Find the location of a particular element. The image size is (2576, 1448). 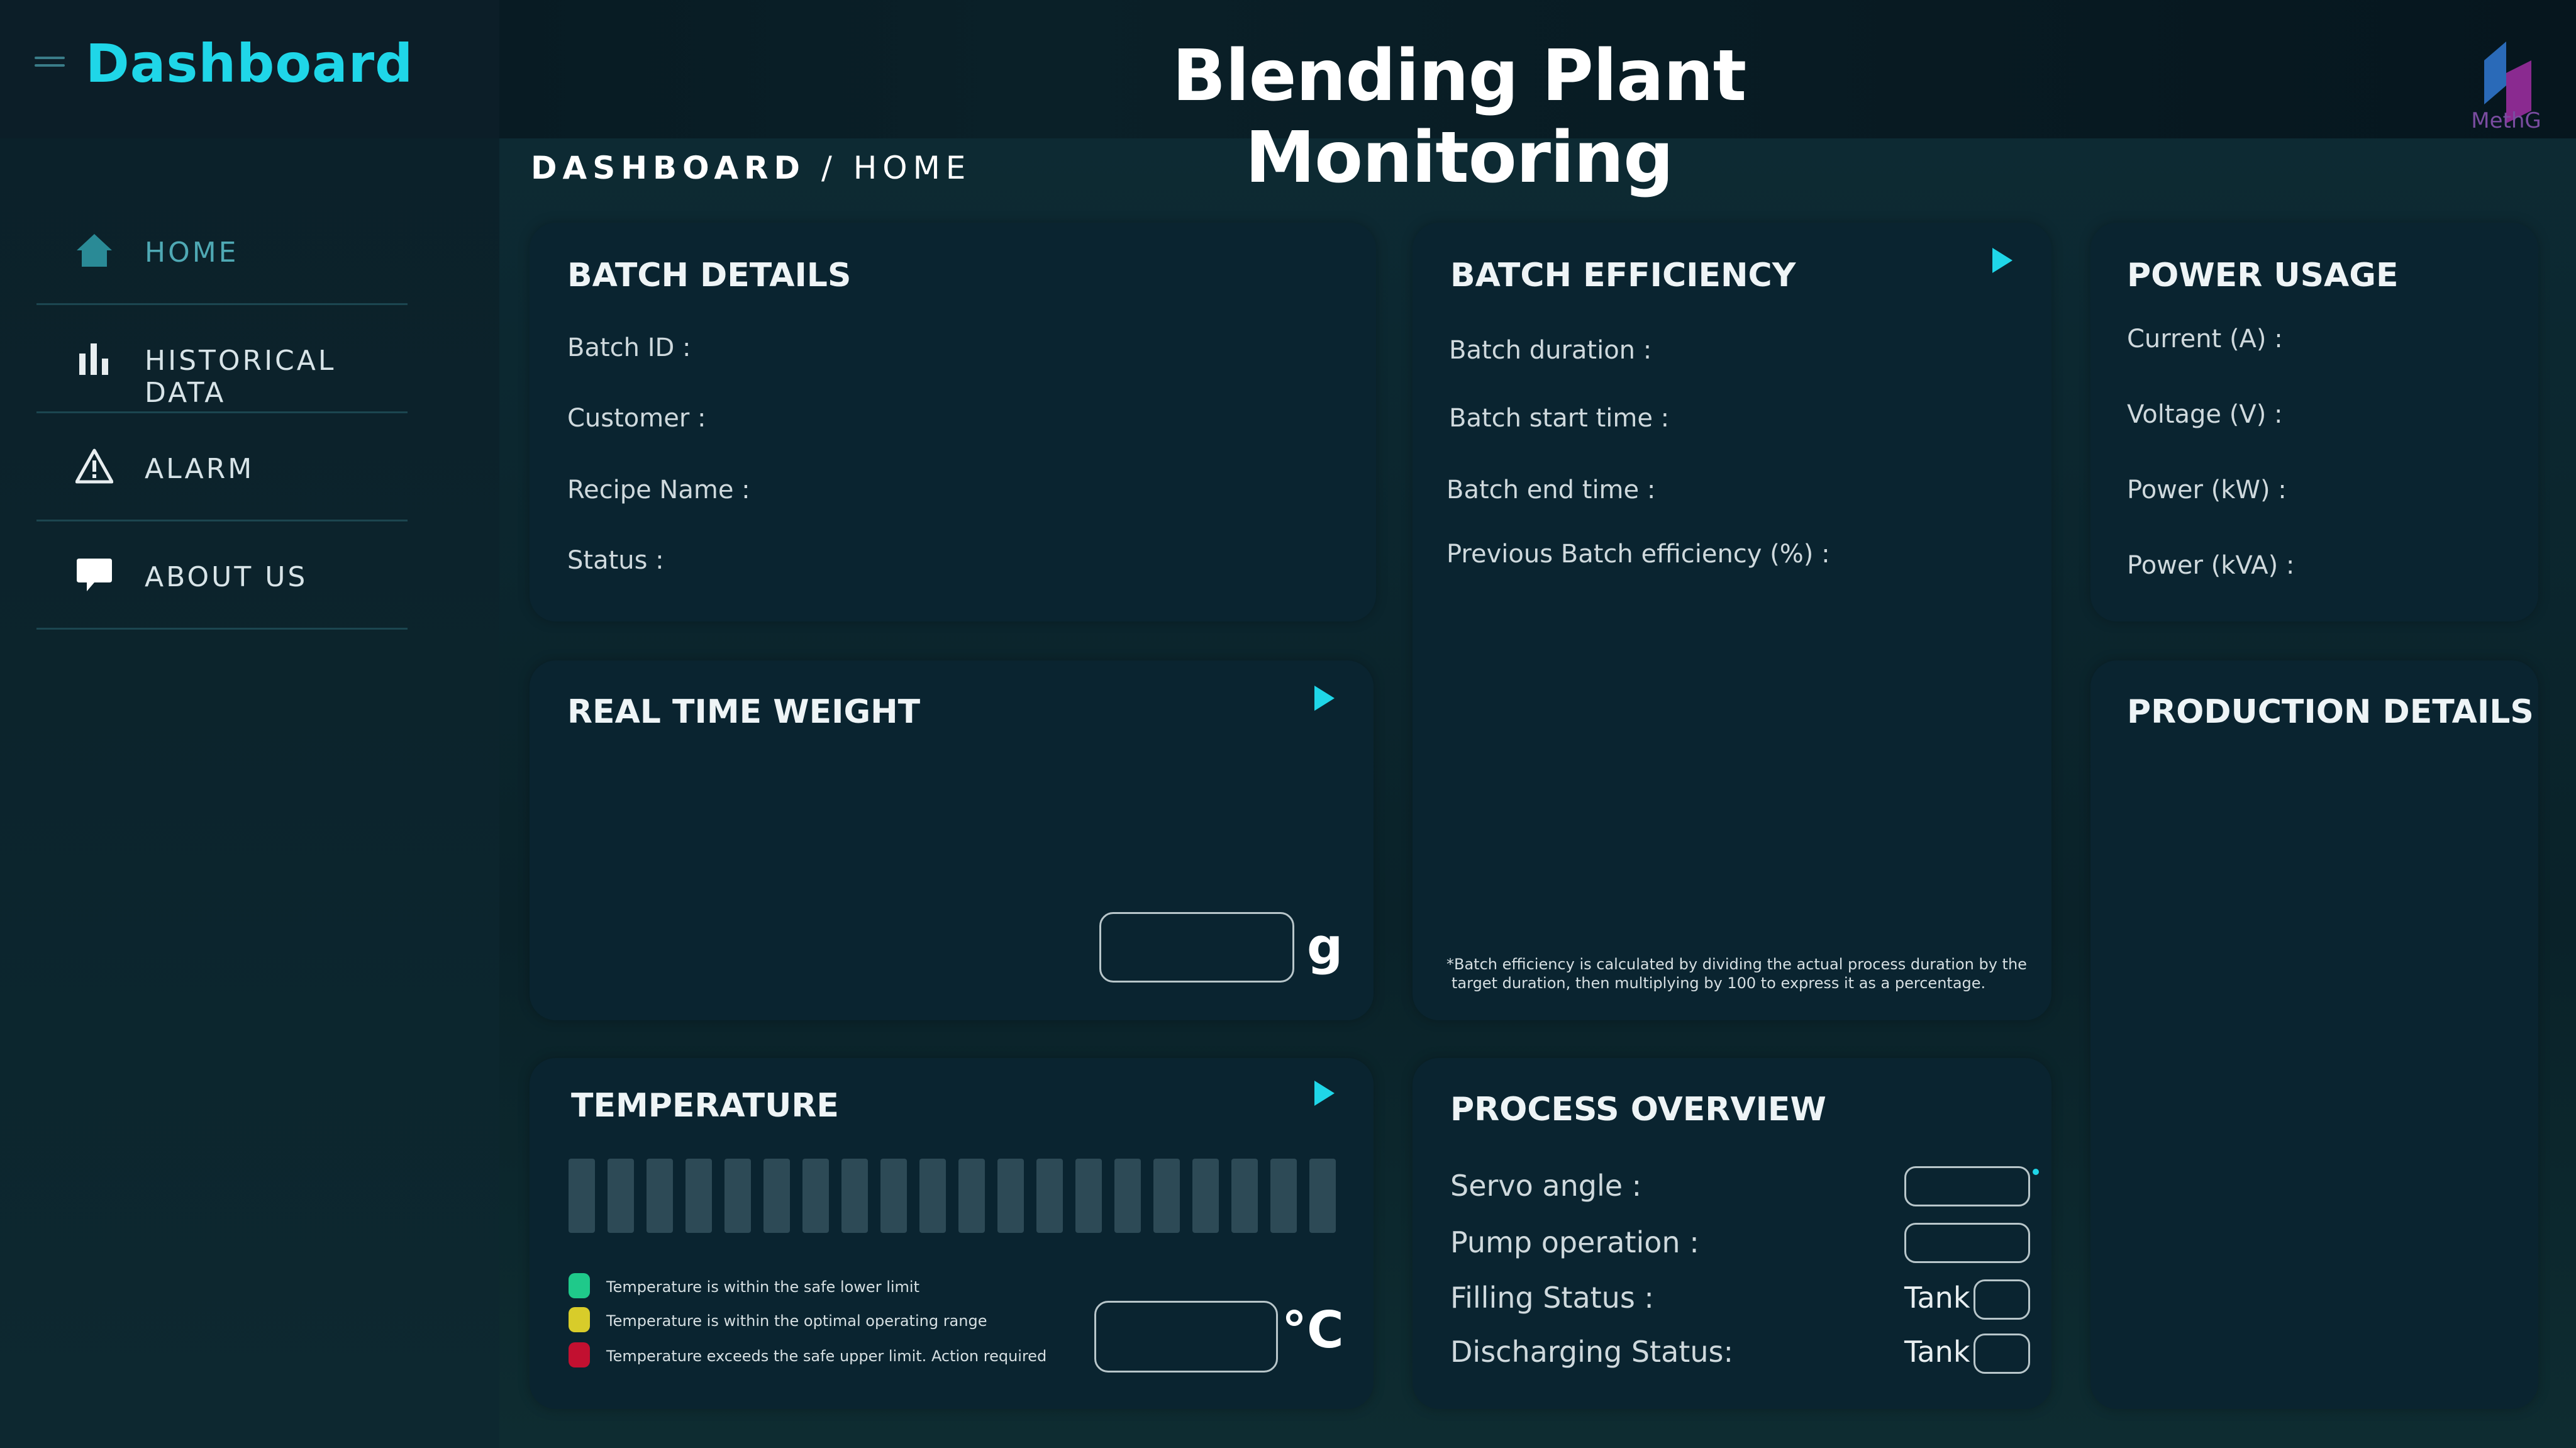

customer-label: Customer : is located at coordinates (636, 418).